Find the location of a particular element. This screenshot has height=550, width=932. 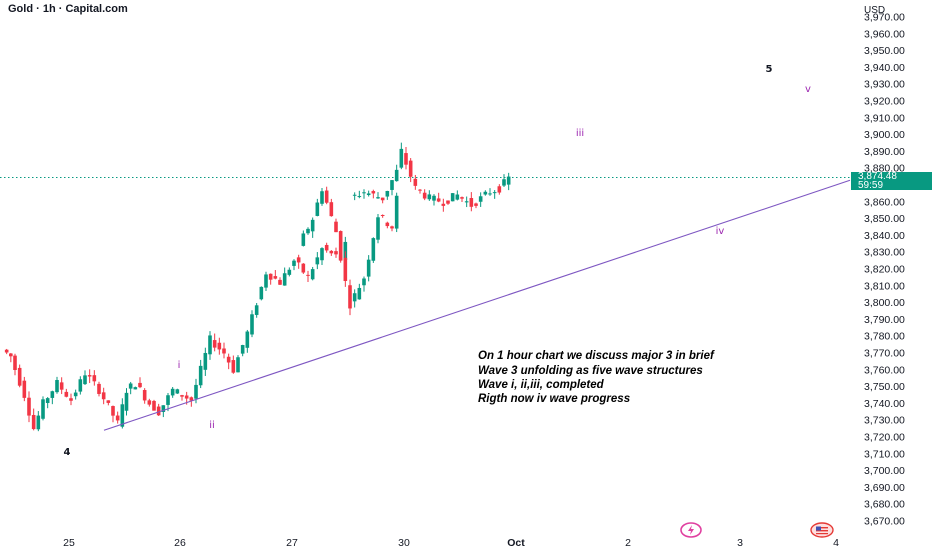

currency-label: USD is located at coordinates (875, 10).